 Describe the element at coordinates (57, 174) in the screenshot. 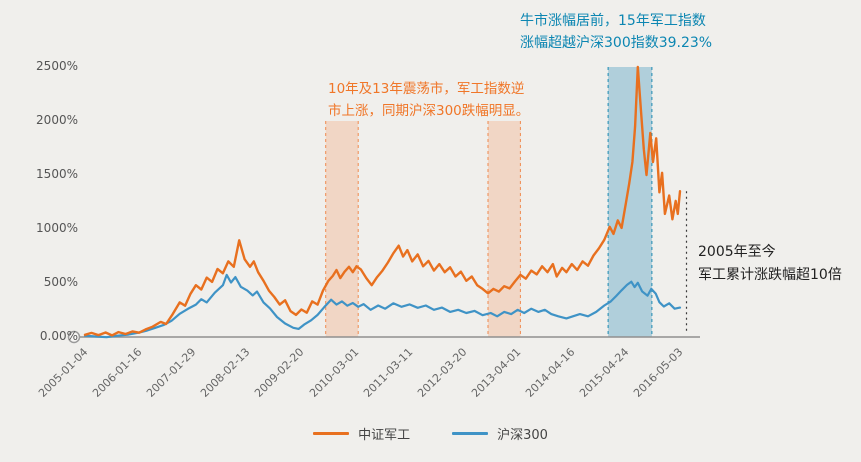

I see `y-tick-label: 1500%` at that location.